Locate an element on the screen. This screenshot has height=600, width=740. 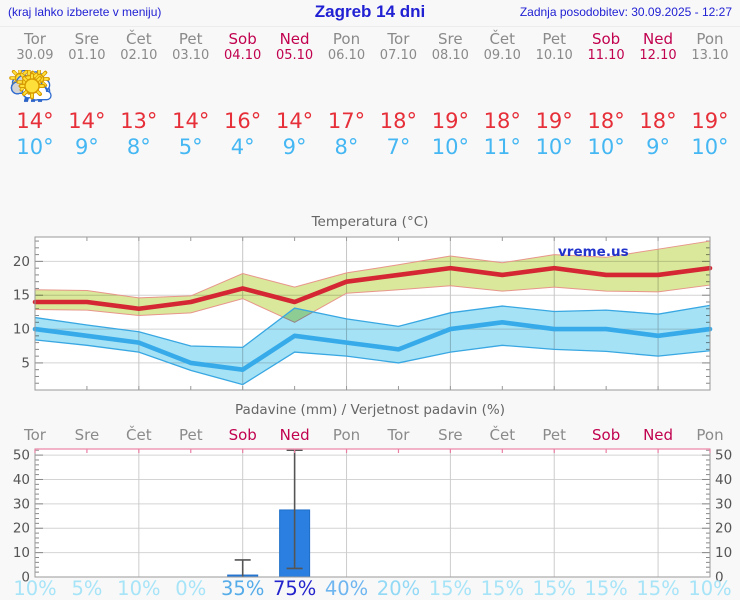
day-date: 03.10 is located at coordinates (191, 55).